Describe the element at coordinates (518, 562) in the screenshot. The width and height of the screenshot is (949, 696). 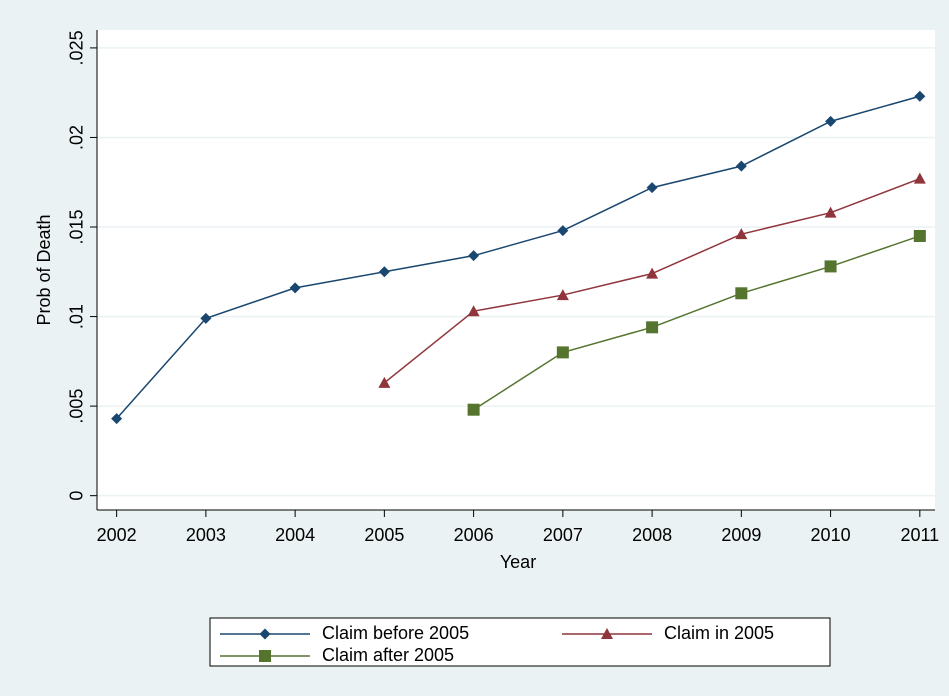
I see `x-axis-title: Year` at that location.